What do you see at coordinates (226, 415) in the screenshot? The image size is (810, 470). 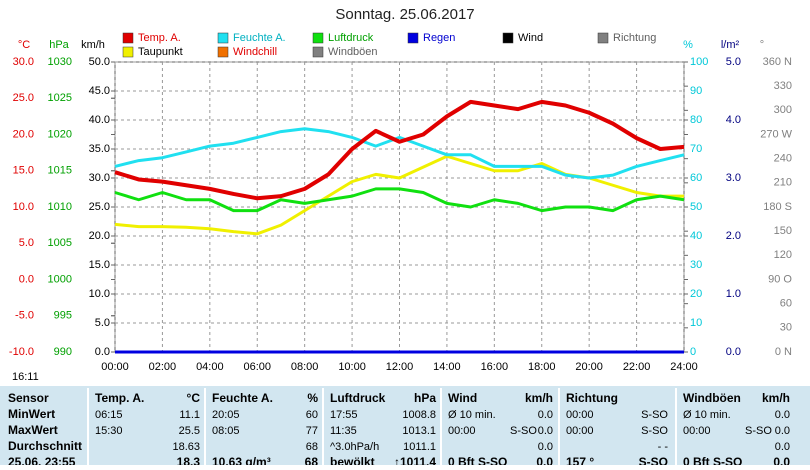 I see `table-cell: 20:05` at bounding box center [226, 415].